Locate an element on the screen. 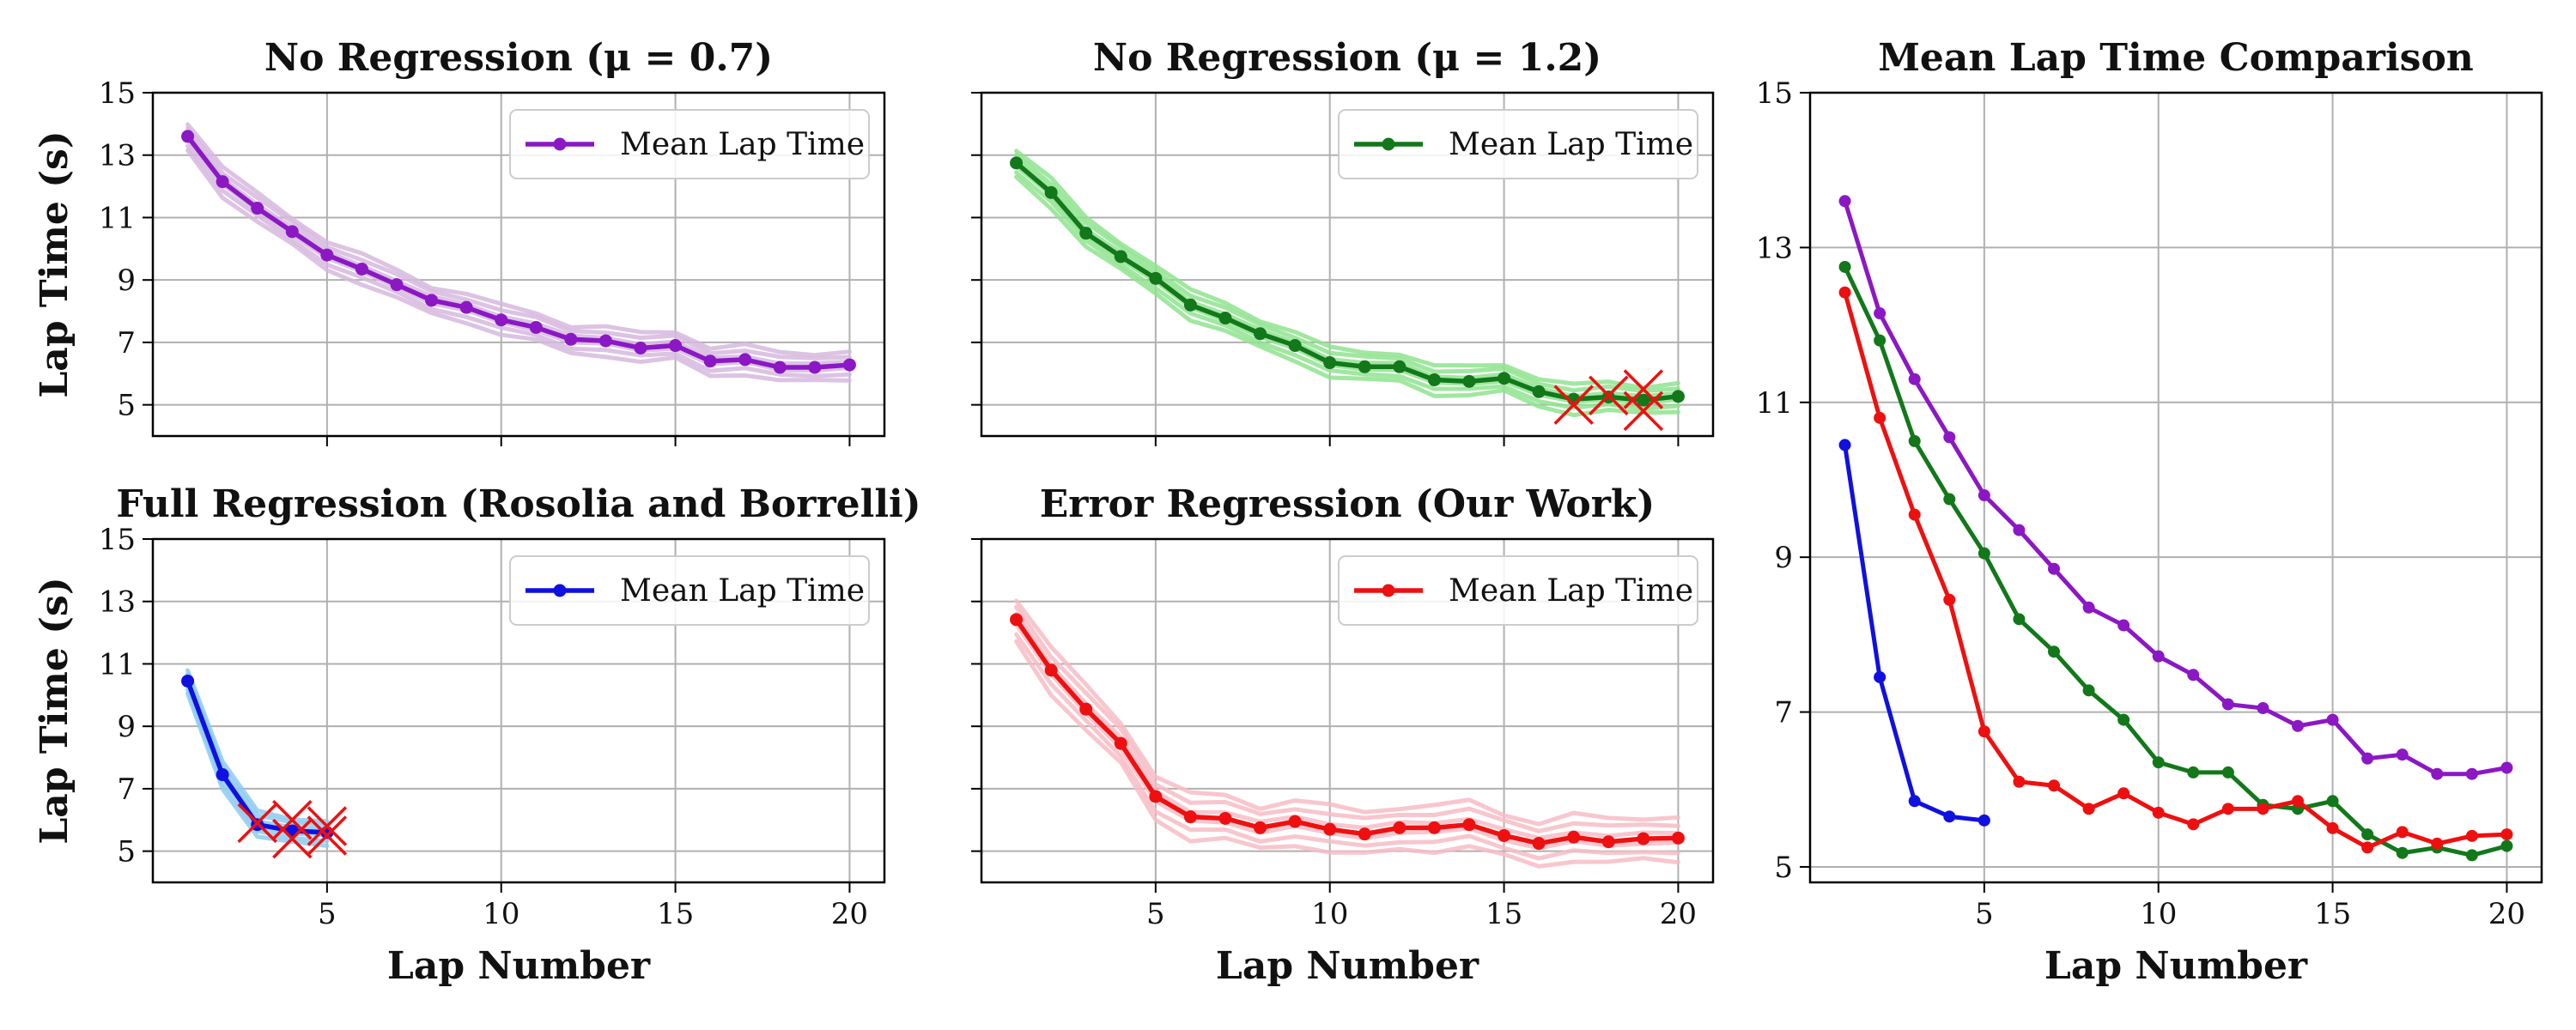  axes-frame is located at coordinates (1347, 710).